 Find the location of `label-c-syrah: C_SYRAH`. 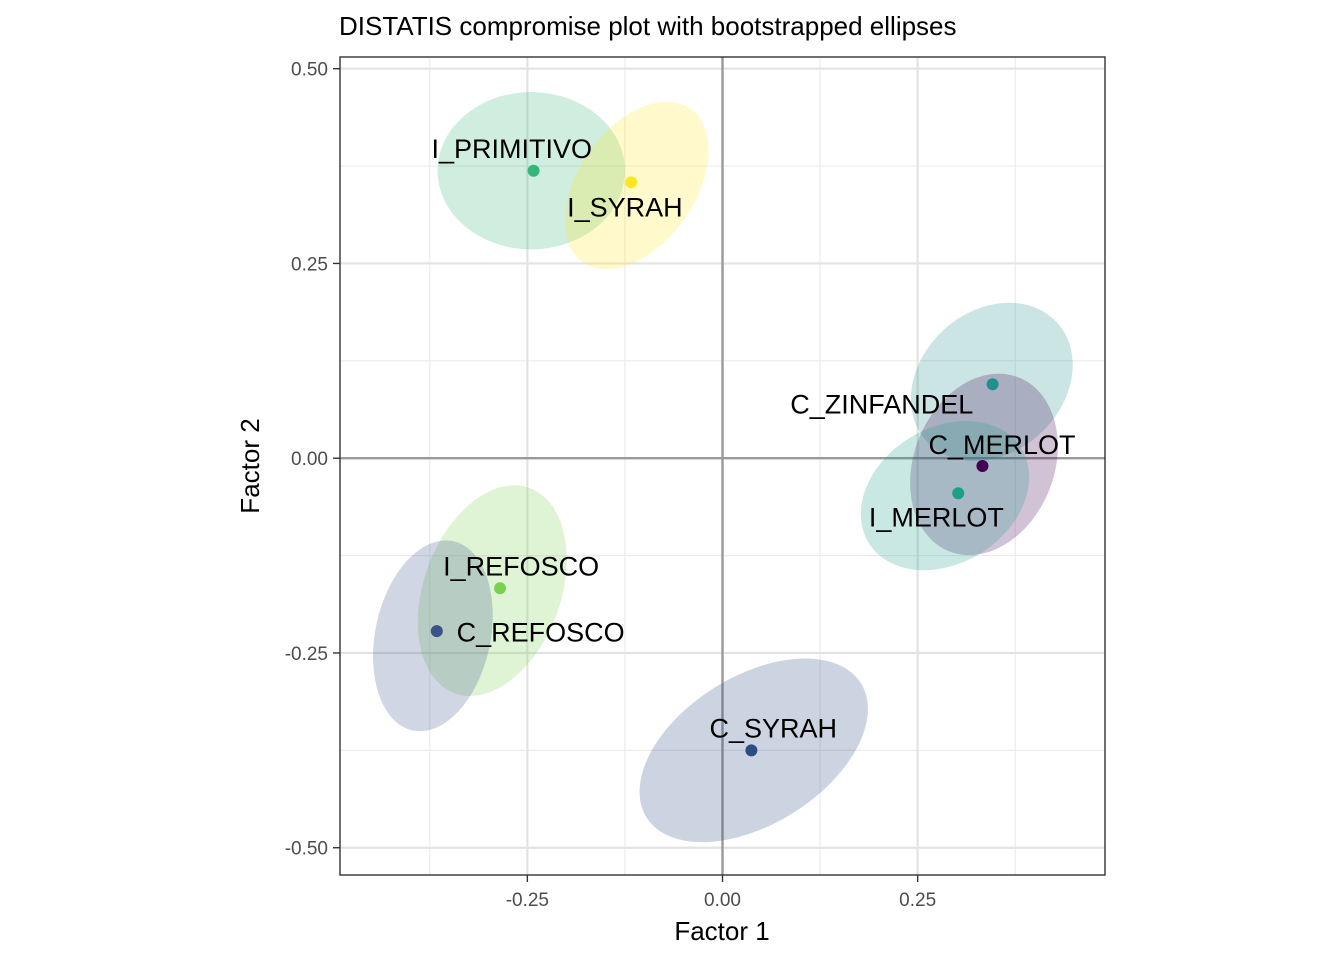

label-c-syrah: C_SYRAH is located at coordinates (773, 729).